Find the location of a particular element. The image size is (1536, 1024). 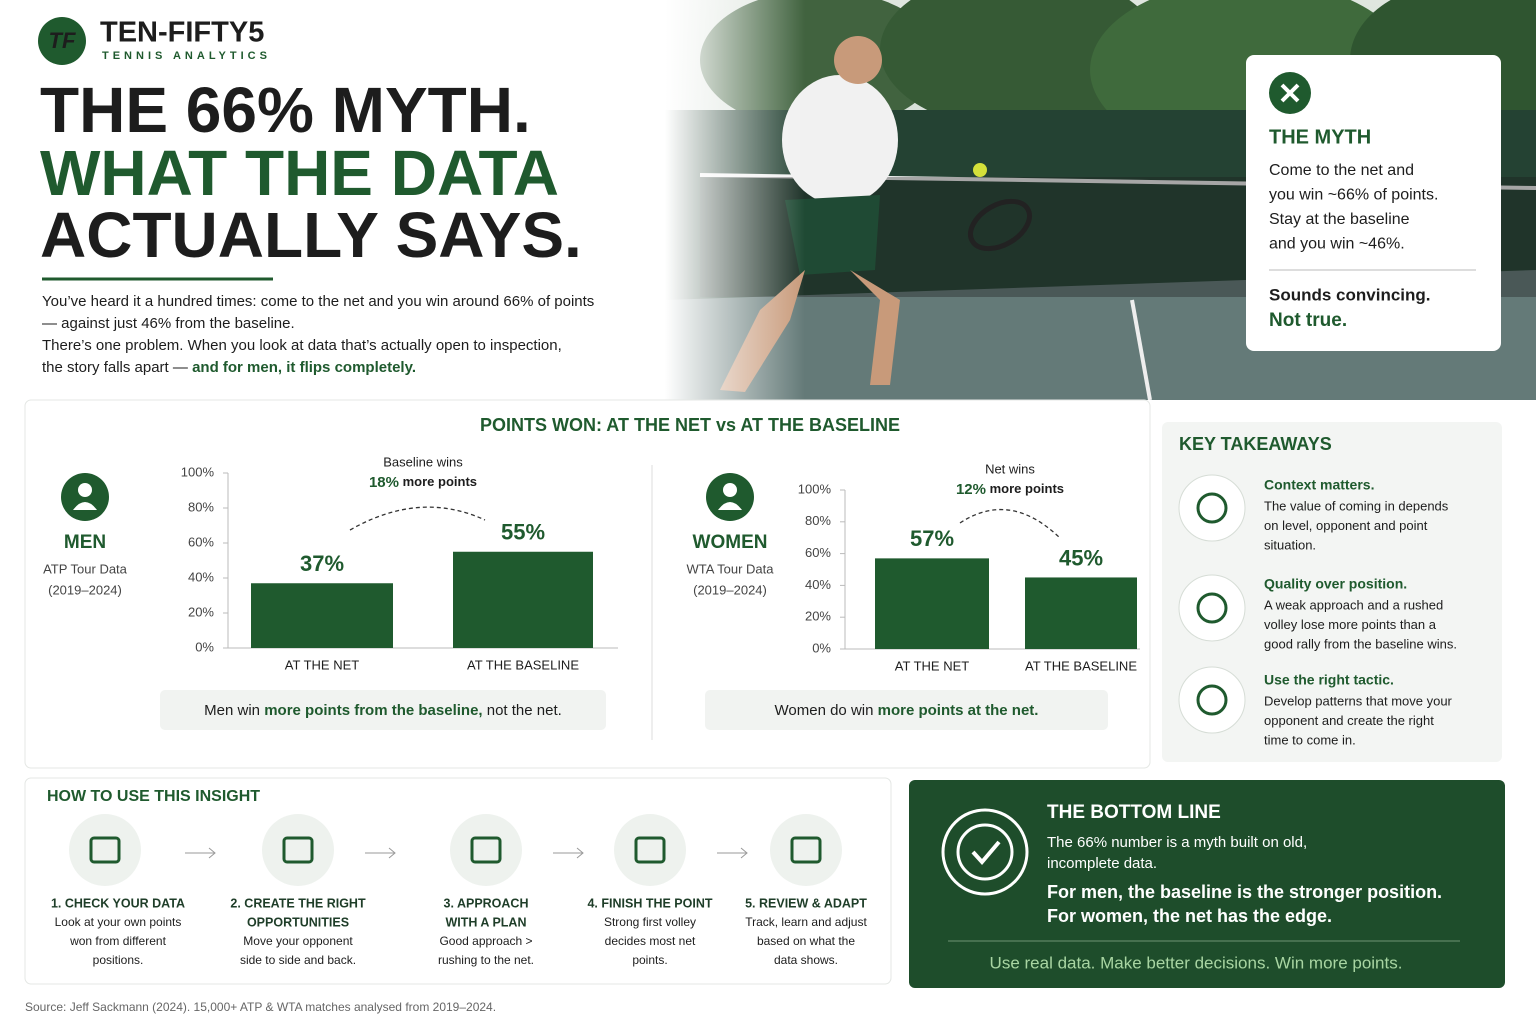

annotation-lead: Baseline wins is located at coordinates (423, 461).